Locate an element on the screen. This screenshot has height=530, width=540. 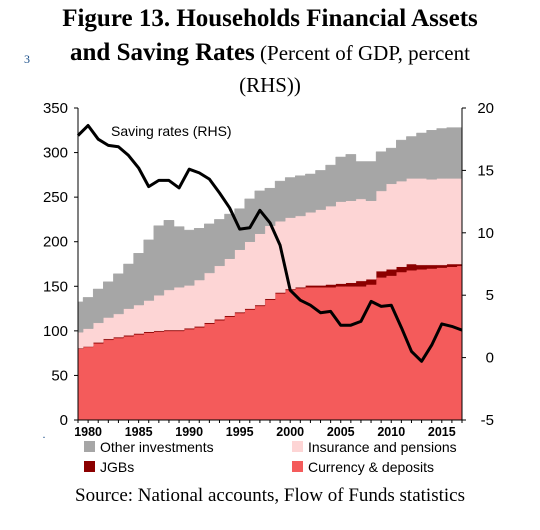
saving-rate-annotation: Saving rates (RHS) is located at coordinates (171, 131).